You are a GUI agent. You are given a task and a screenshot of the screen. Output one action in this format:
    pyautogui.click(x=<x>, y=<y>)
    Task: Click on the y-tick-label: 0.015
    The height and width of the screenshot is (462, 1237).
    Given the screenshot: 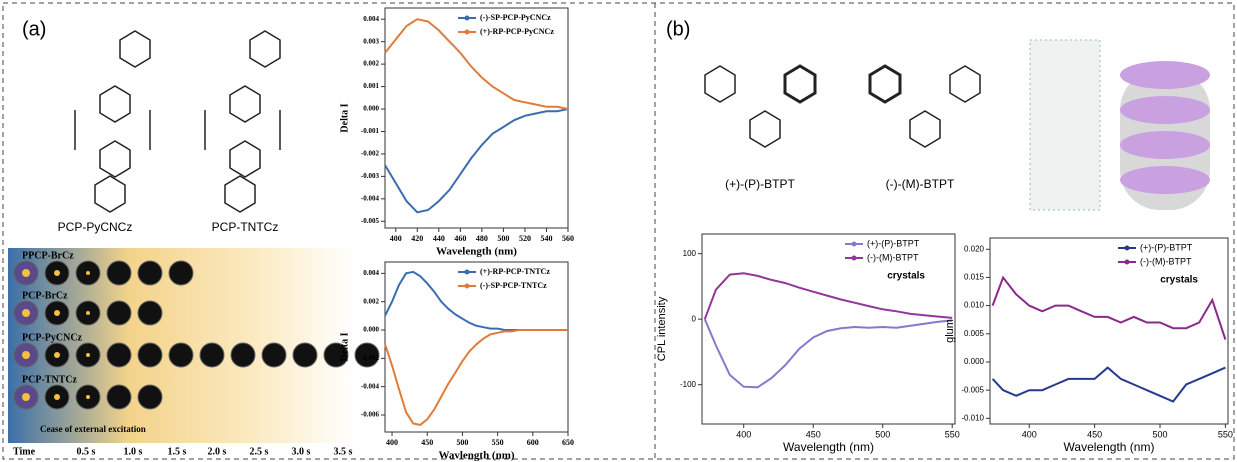 What is the action you would take?
    pyautogui.click(x=974, y=277)
    